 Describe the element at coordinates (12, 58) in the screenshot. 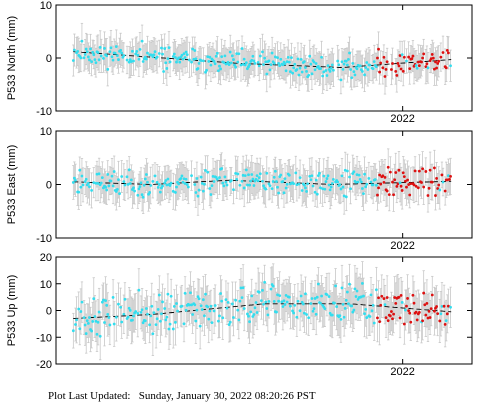

I see `y-axis-label: P533 North (mm)` at that location.